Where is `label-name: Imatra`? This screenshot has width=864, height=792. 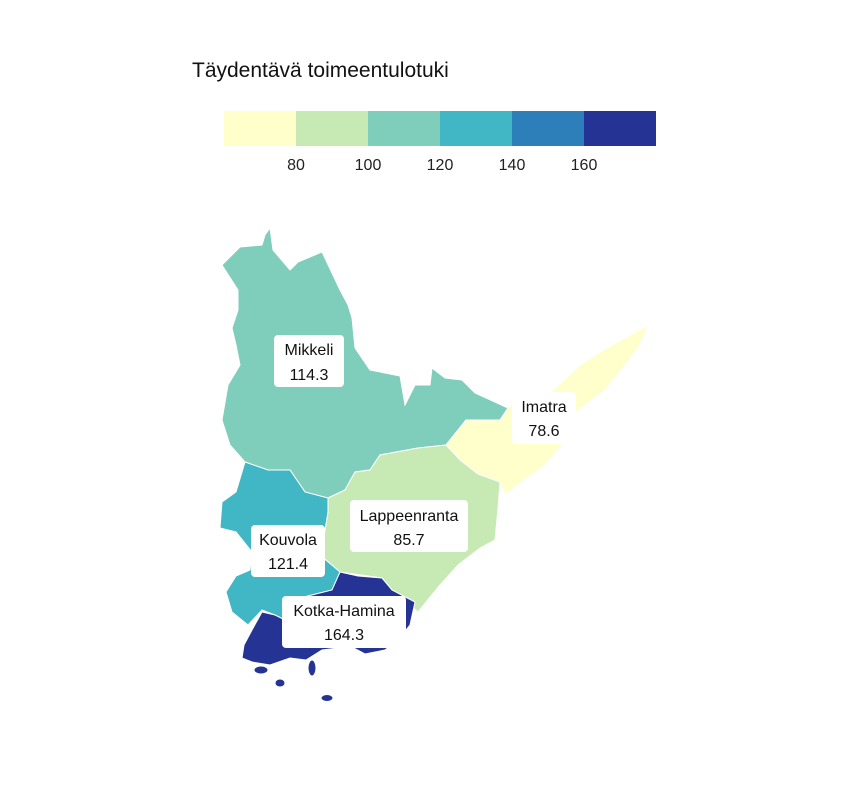
label-name: Imatra is located at coordinates (543, 407).